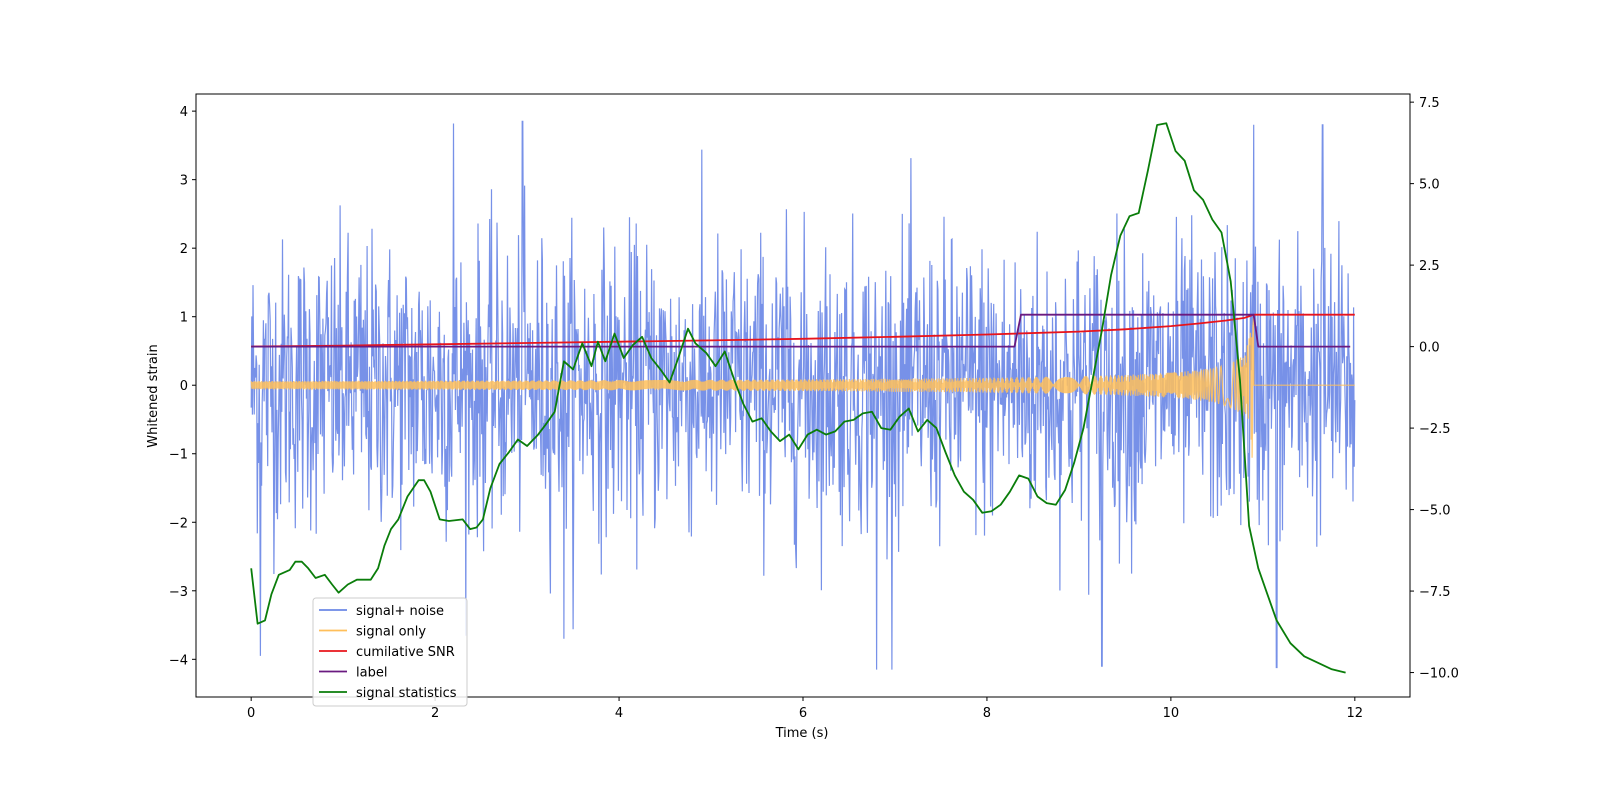 This screenshot has height=805, width=1600. I want to click on y-tick-label: 0, so click(184, 386).